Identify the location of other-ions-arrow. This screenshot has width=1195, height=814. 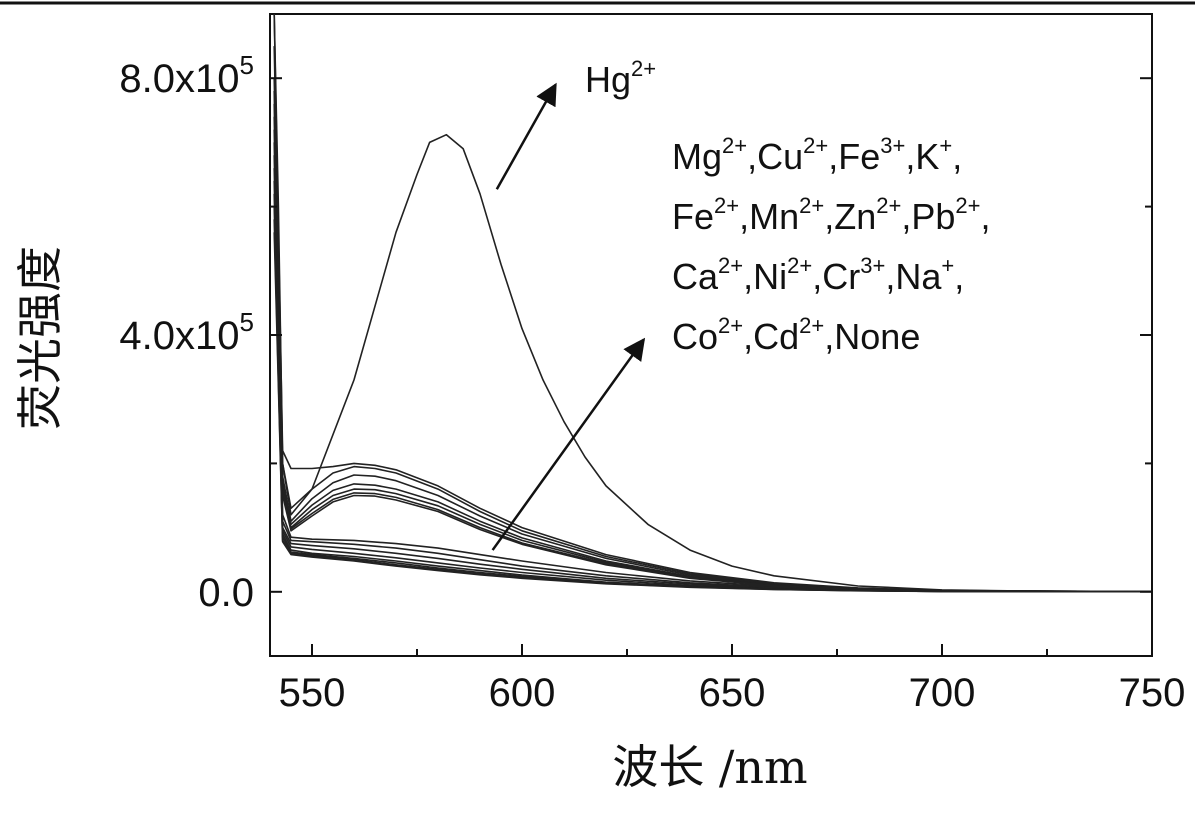
(568, 444).